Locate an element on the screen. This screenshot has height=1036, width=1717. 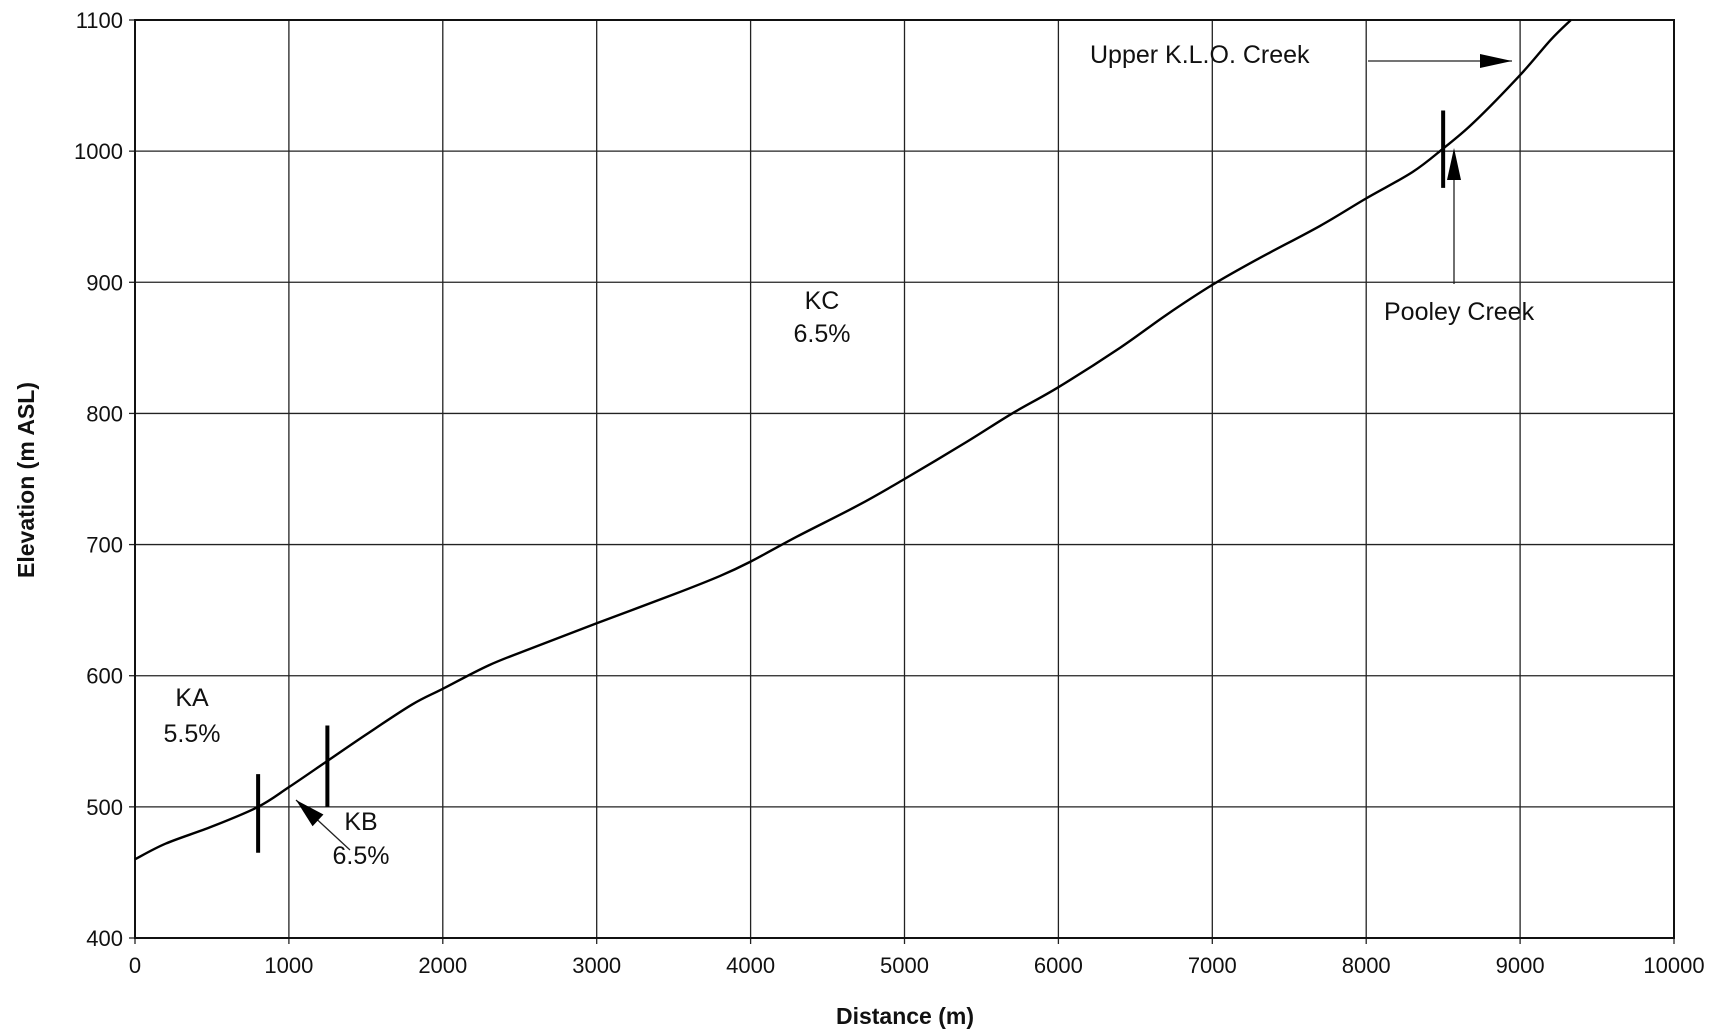
pooley-arrowhead is located at coordinates (1454, 164).